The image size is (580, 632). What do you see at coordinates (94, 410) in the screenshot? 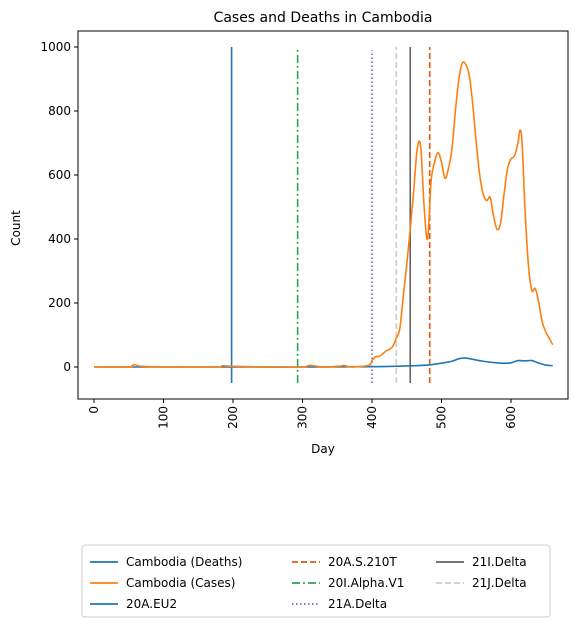
I see `x-tick-label: 0` at bounding box center [94, 410].